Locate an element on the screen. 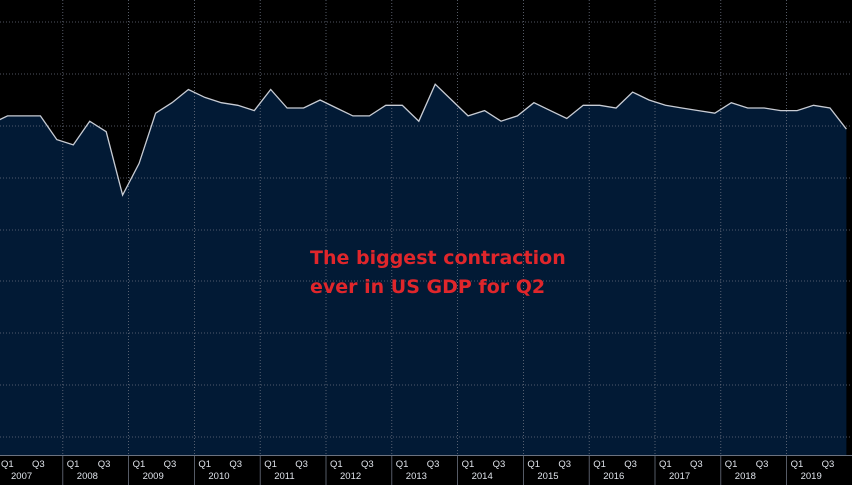 This screenshot has width=852, height=485. x-tick-label-year: 2011 is located at coordinates (284, 476).